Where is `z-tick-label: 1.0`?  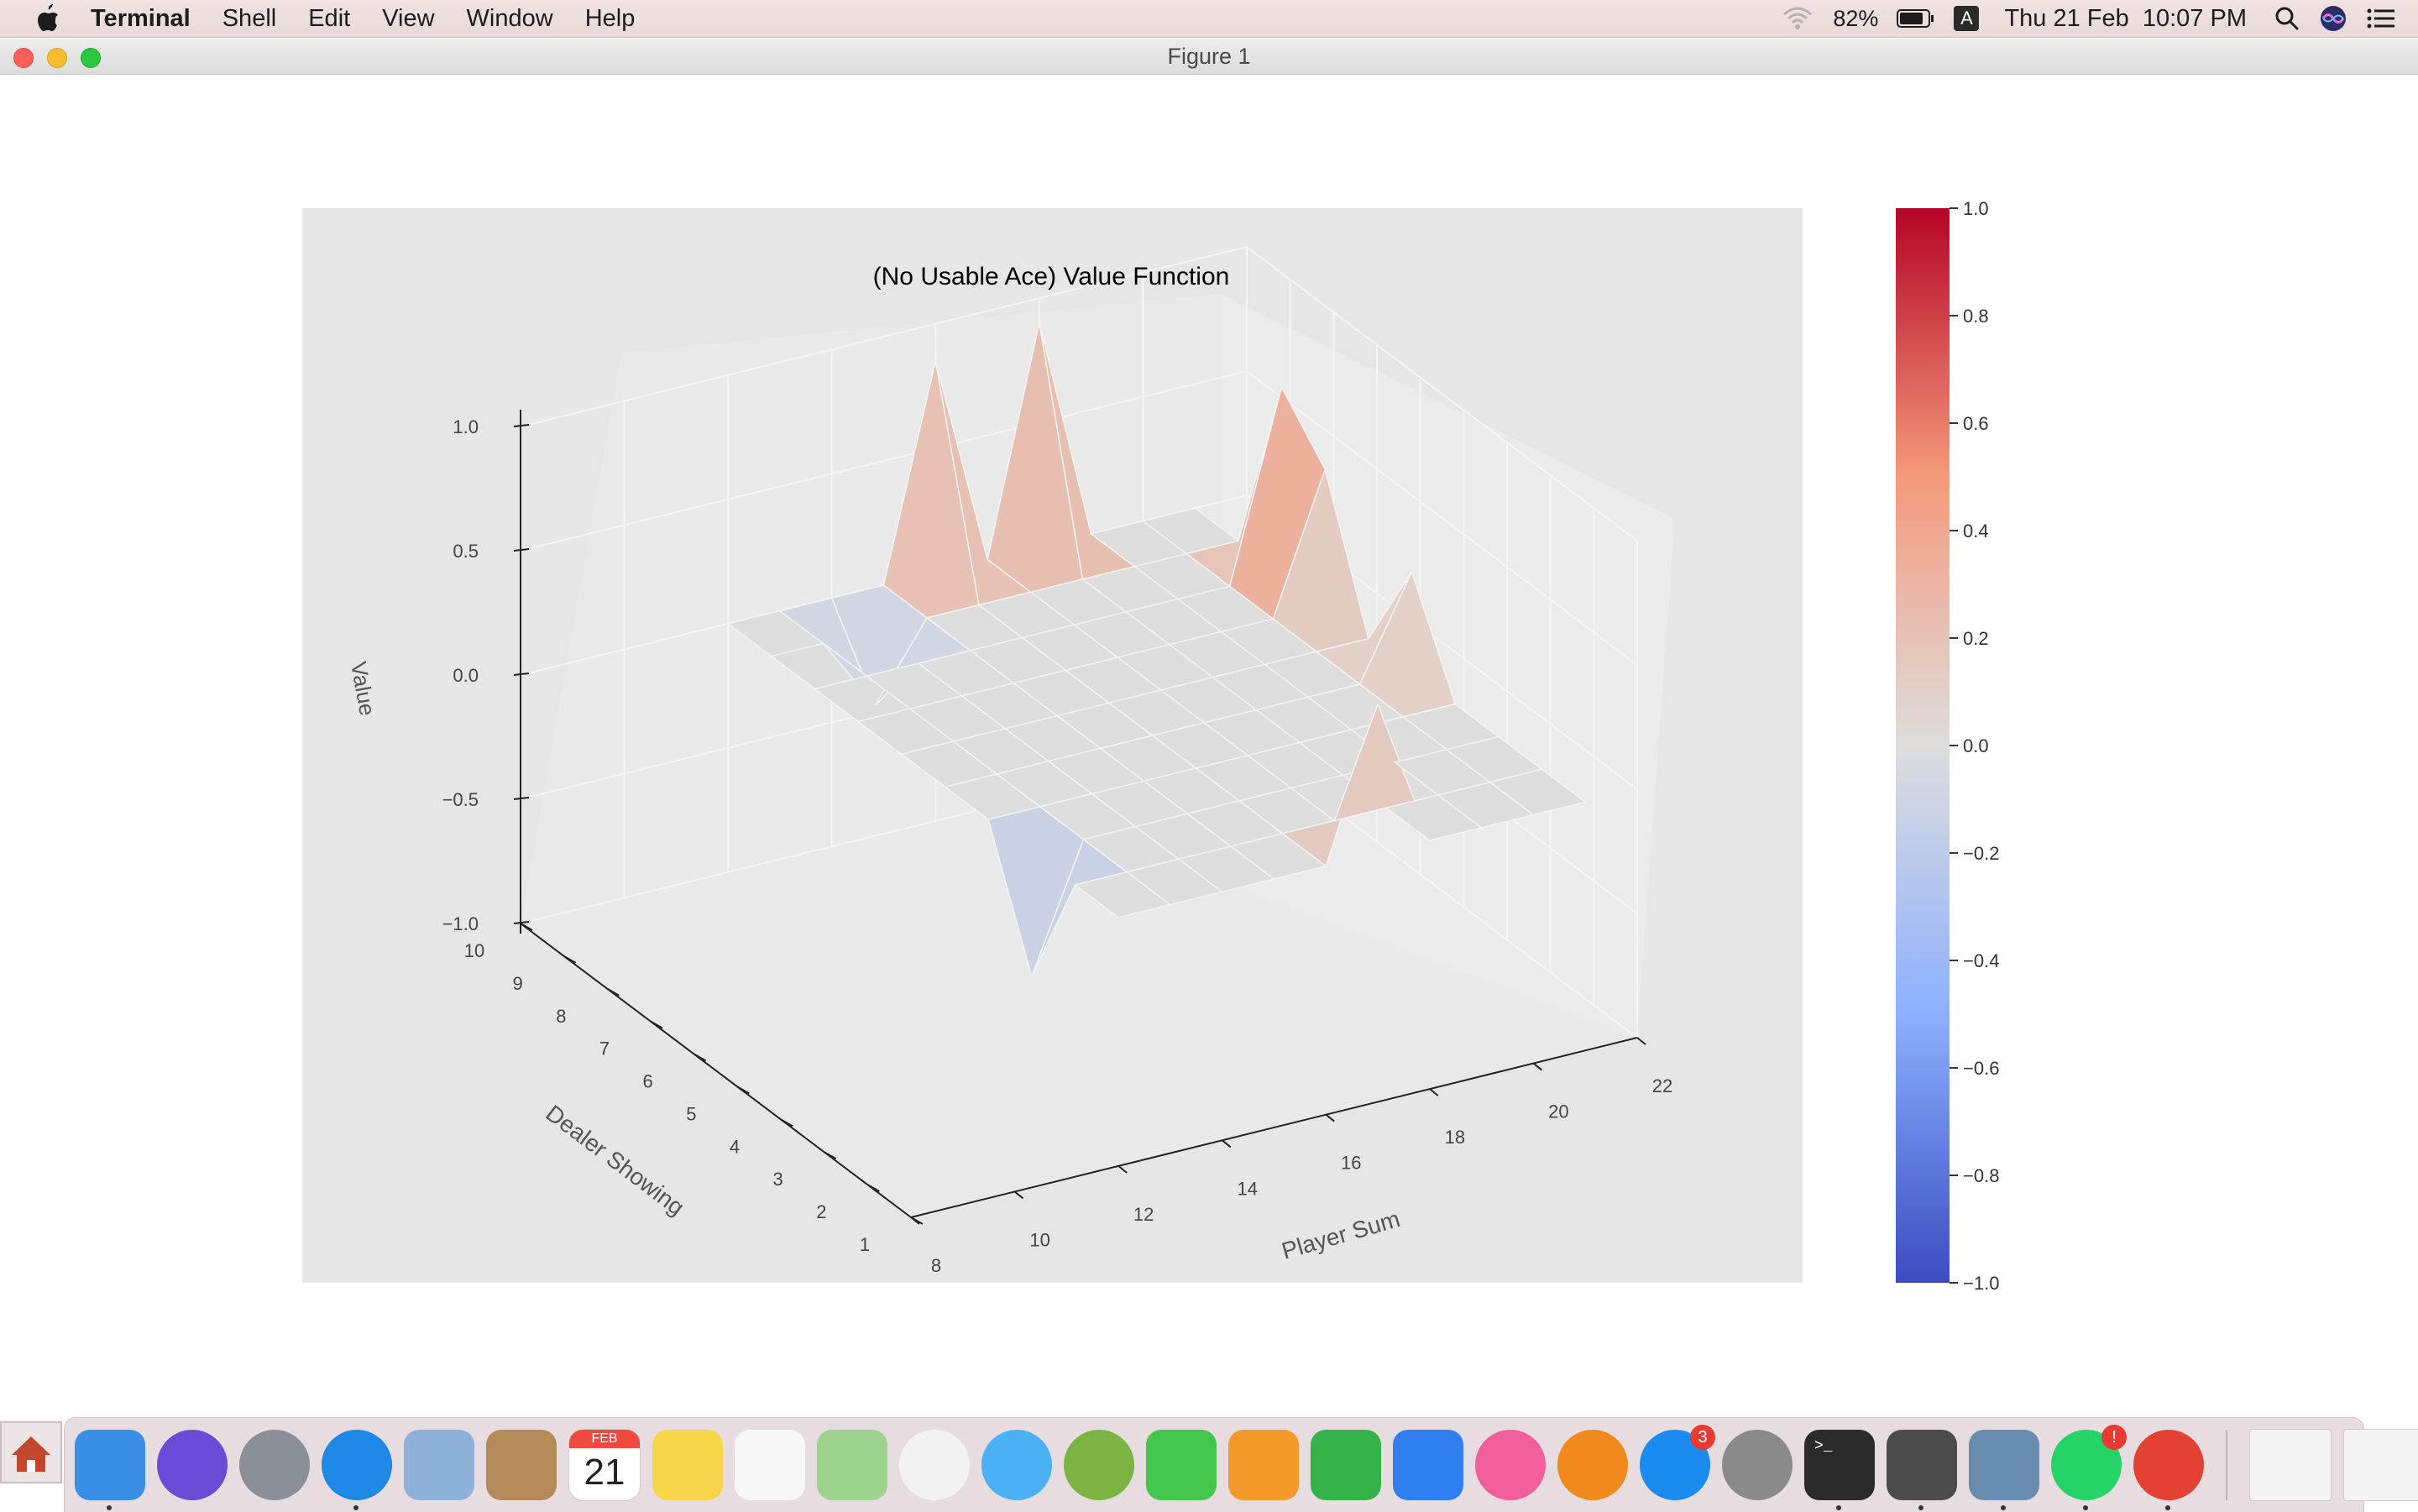
z-tick-label: 1.0 is located at coordinates (466, 426).